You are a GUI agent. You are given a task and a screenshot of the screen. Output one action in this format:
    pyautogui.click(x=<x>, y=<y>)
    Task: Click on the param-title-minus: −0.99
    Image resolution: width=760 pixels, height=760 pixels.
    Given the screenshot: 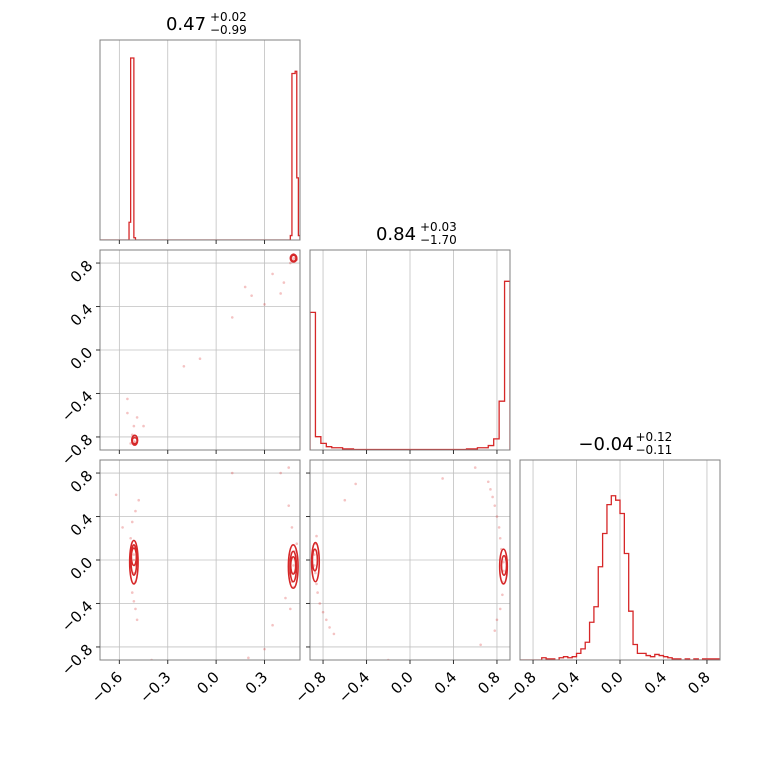 What is the action you would take?
    pyautogui.click(x=228, y=30)
    